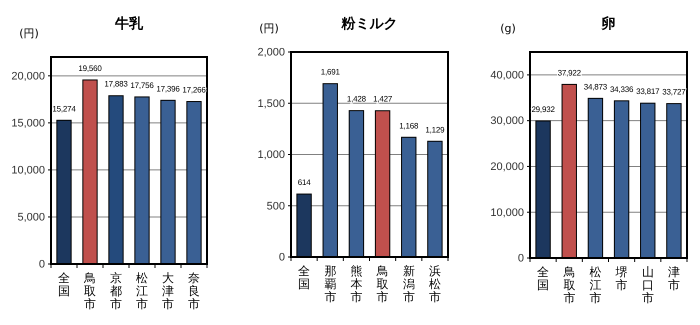  What do you see at coordinates (435, 129) in the screenshot?
I see `data-label: 1,129` at bounding box center [435, 129].